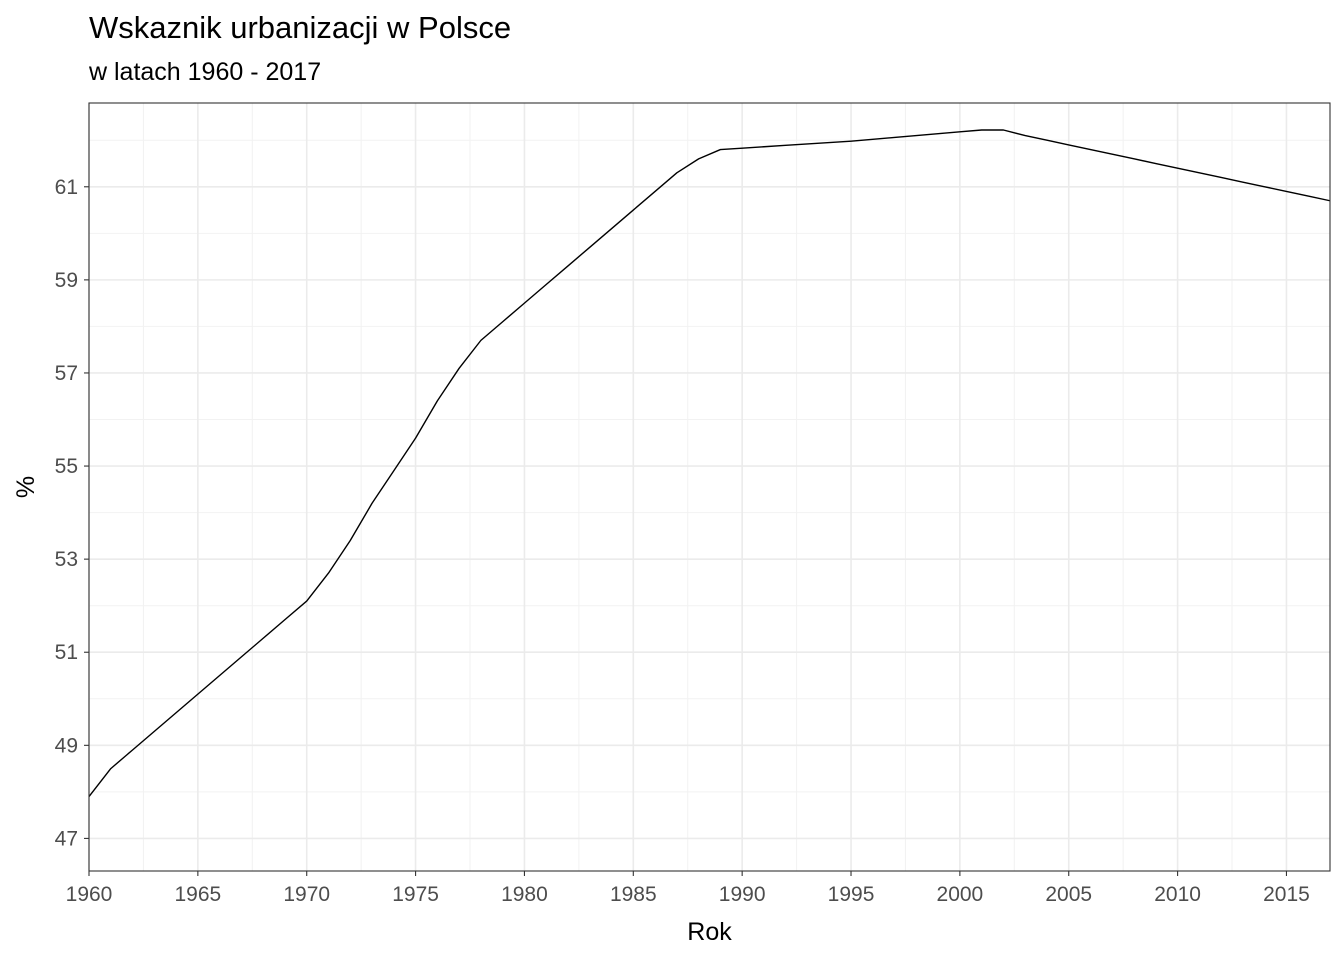 The height and width of the screenshot is (960, 1344). What do you see at coordinates (66, 745) in the screenshot?
I see `y-tick-label: 49` at bounding box center [66, 745].